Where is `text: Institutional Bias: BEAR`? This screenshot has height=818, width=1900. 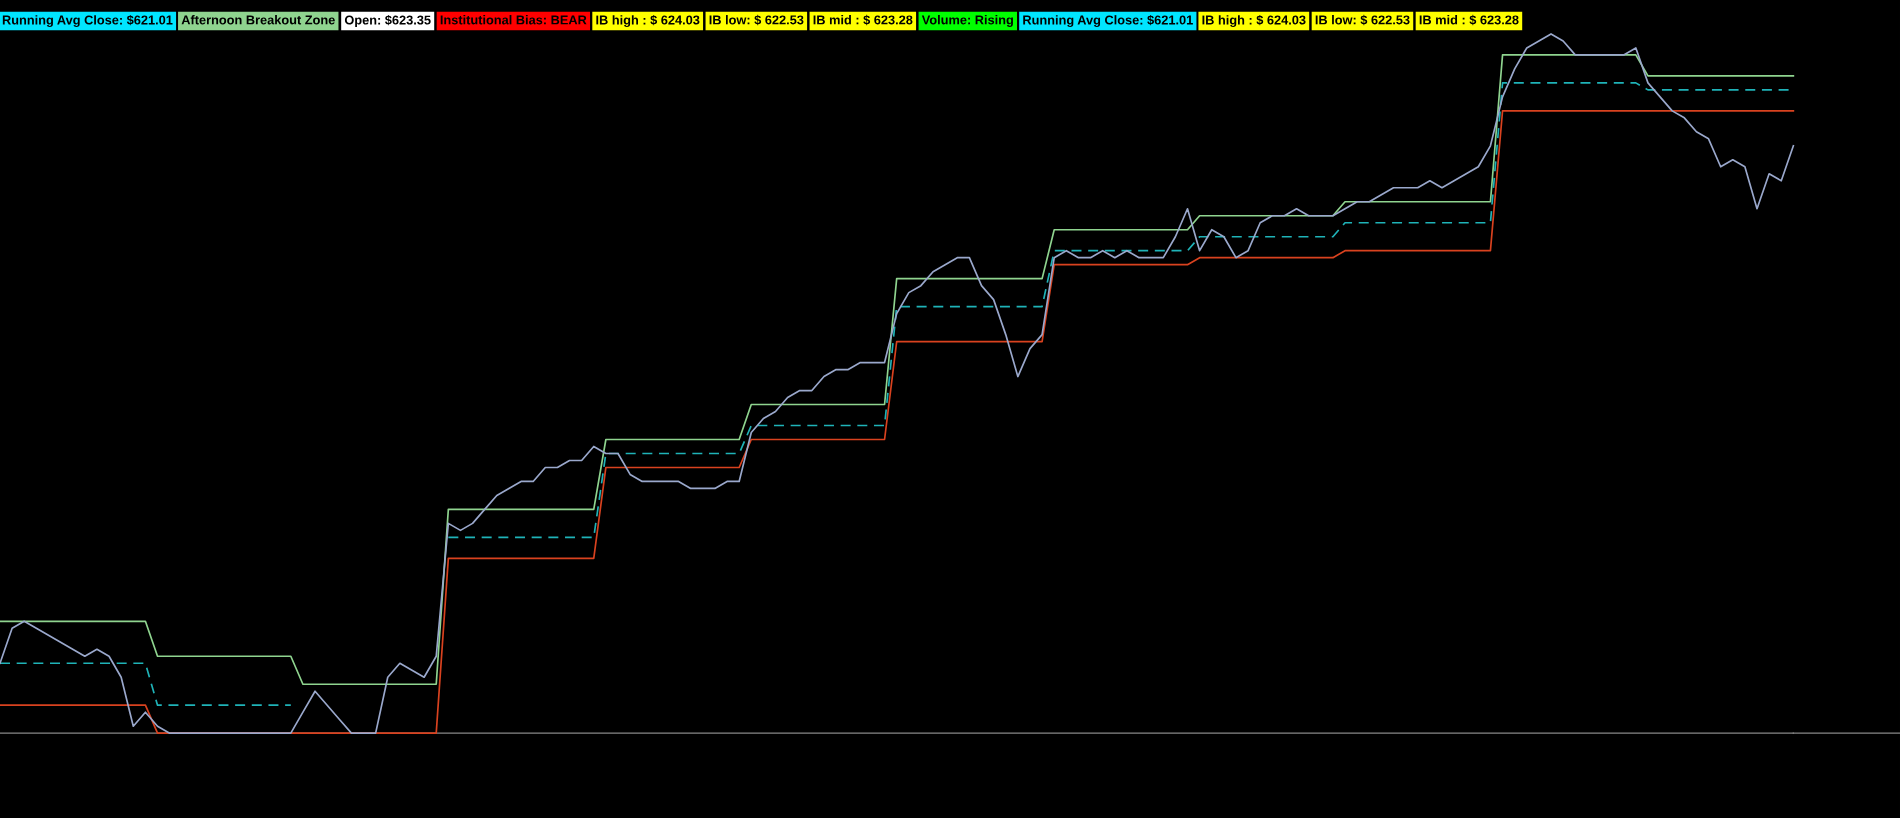 text: Institutional Bias: BEAR is located at coordinates (513, 20).